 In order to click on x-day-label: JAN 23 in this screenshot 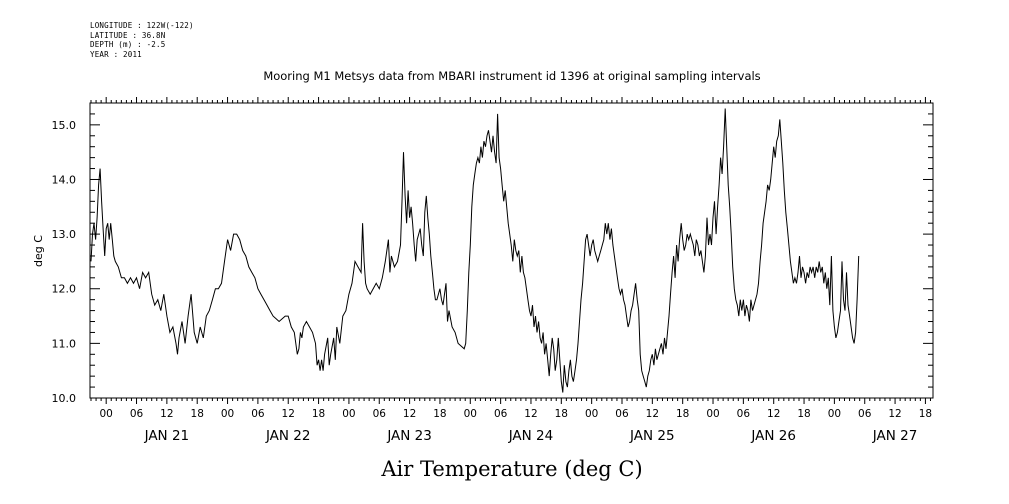, I will do `click(409, 436)`.